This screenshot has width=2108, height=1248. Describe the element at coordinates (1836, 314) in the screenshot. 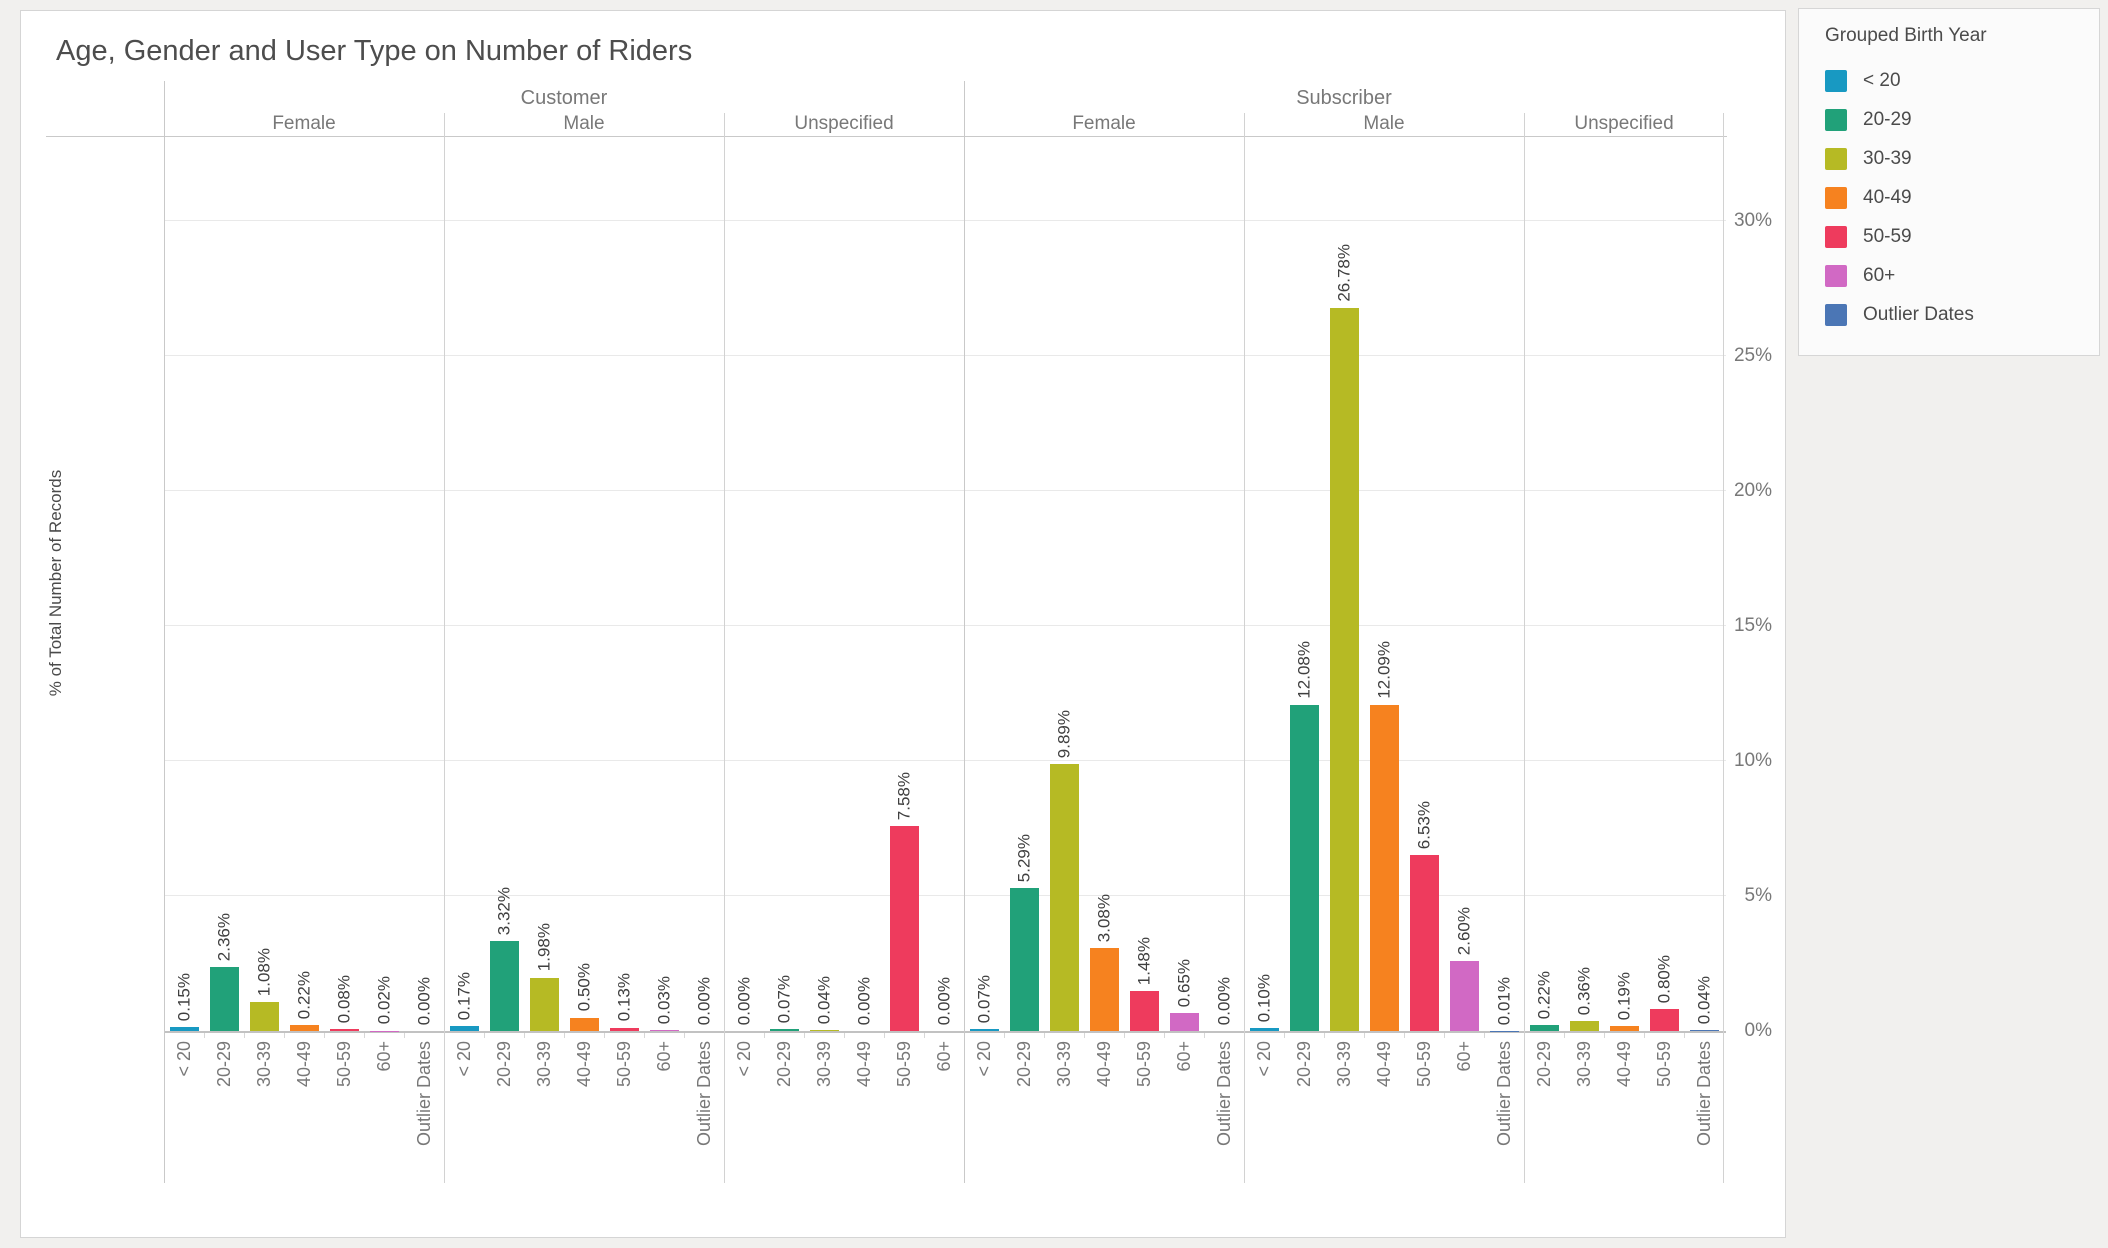

I see `legend-swatch-outlier-dates` at that location.